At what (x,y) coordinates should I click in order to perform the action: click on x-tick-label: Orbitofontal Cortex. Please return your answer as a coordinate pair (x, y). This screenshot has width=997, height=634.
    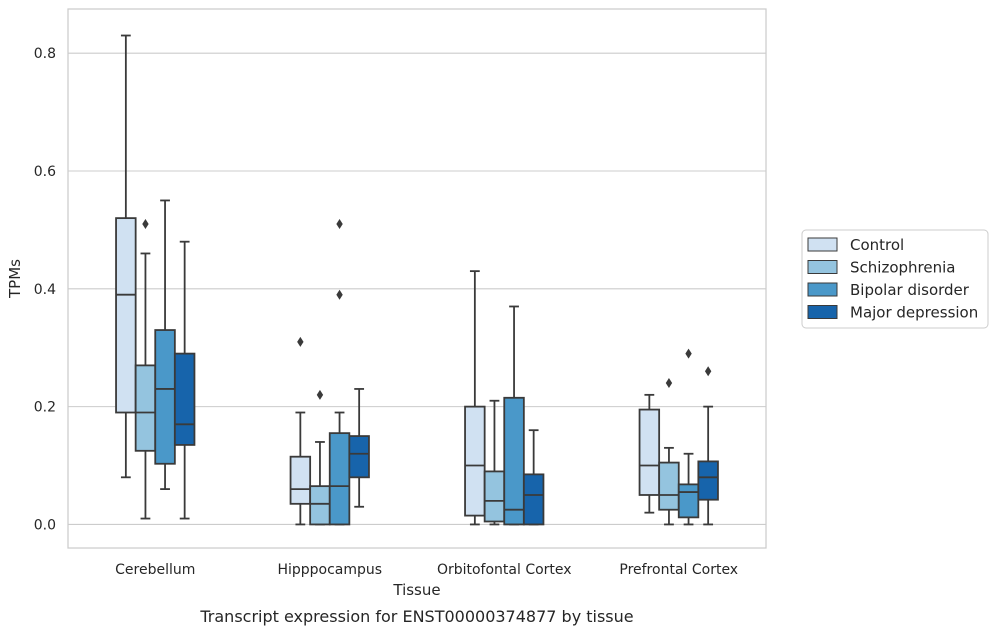
    Looking at the image, I should click on (504, 570).